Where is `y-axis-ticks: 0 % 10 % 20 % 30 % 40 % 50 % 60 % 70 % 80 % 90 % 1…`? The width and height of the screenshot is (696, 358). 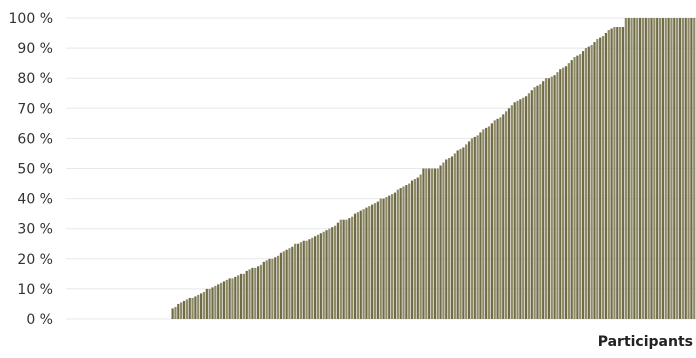 y-axis-ticks: 0 % 10 % 20 % 30 % 40 % 50 % 60 % 70 % 80 % 90 % 1… is located at coordinates (31, 169).